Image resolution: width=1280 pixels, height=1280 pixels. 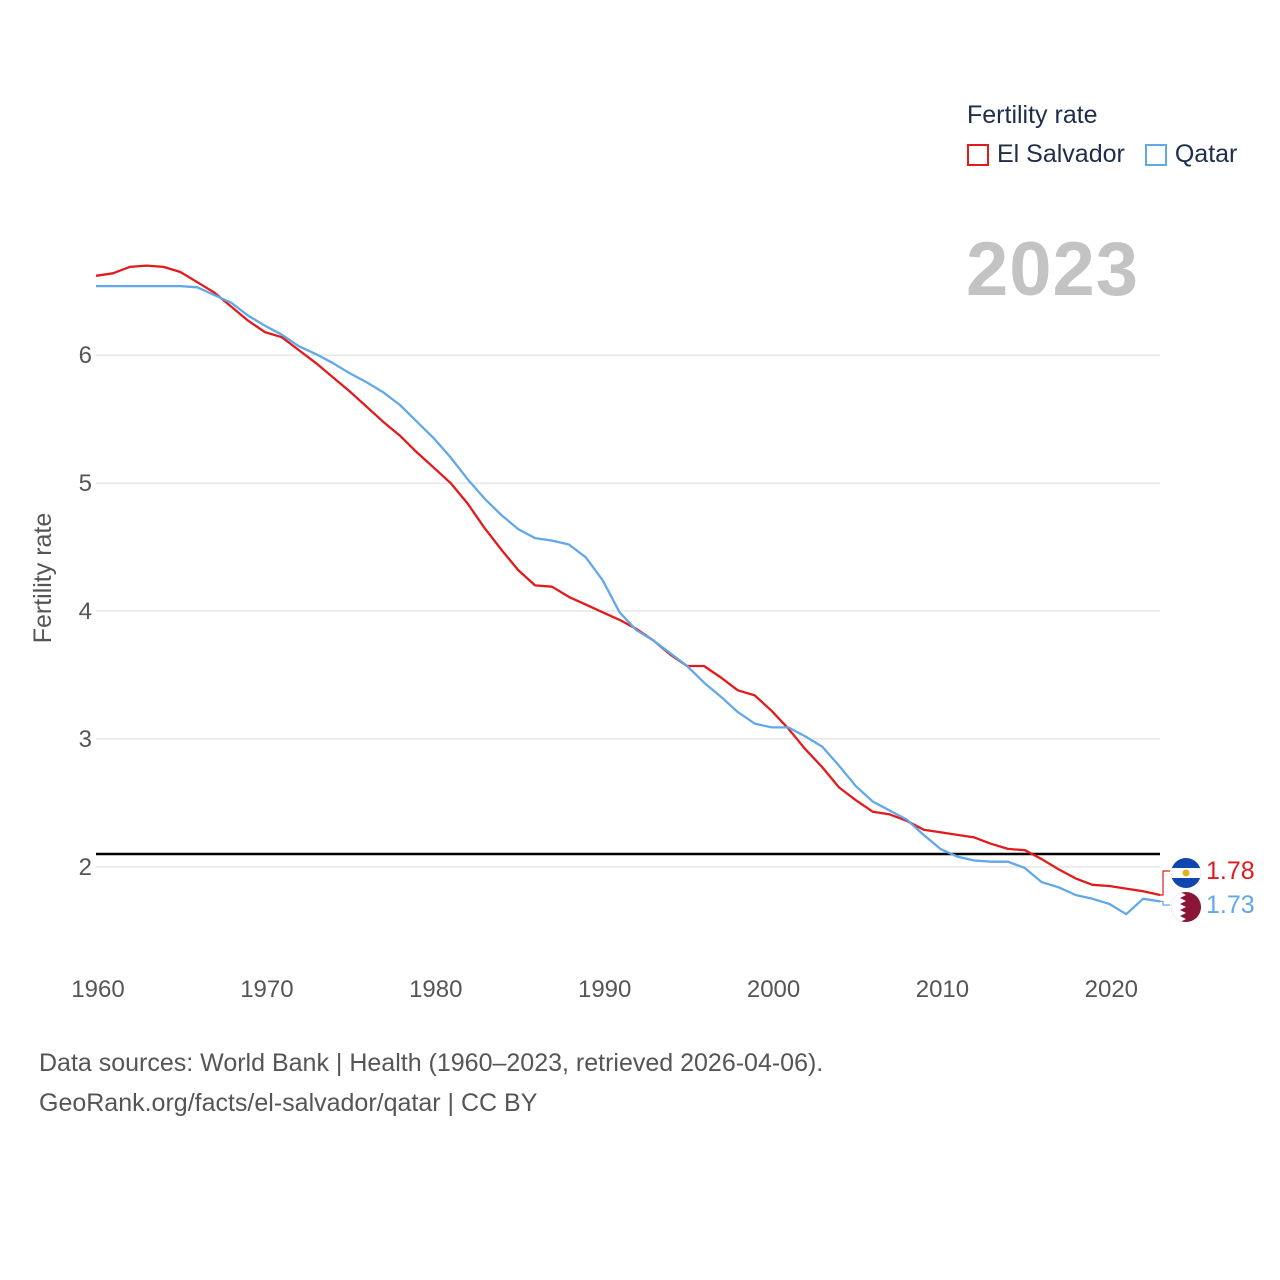 What do you see at coordinates (1165, 903) in the screenshot?
I see `connector-qatar` at bounding box center [1165, 903].